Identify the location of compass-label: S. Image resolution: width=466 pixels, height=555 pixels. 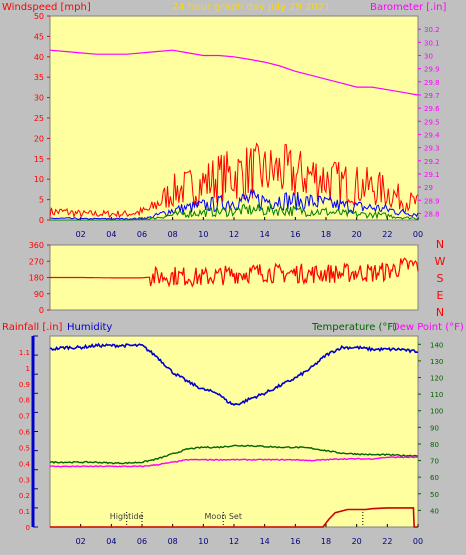
(440, 278).